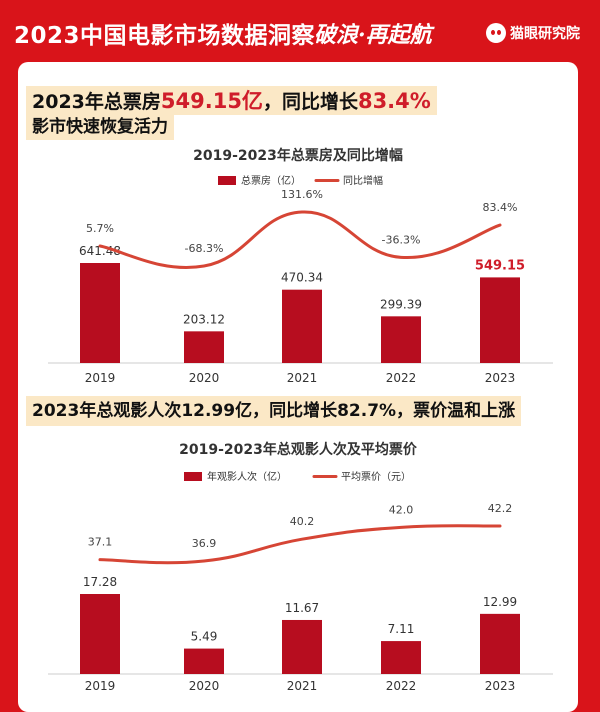 The image size is (600, 712). Describe the element at coordinates (363, 180) in the screenshot. I see `legend-line-label: 同比增幅` at that location.